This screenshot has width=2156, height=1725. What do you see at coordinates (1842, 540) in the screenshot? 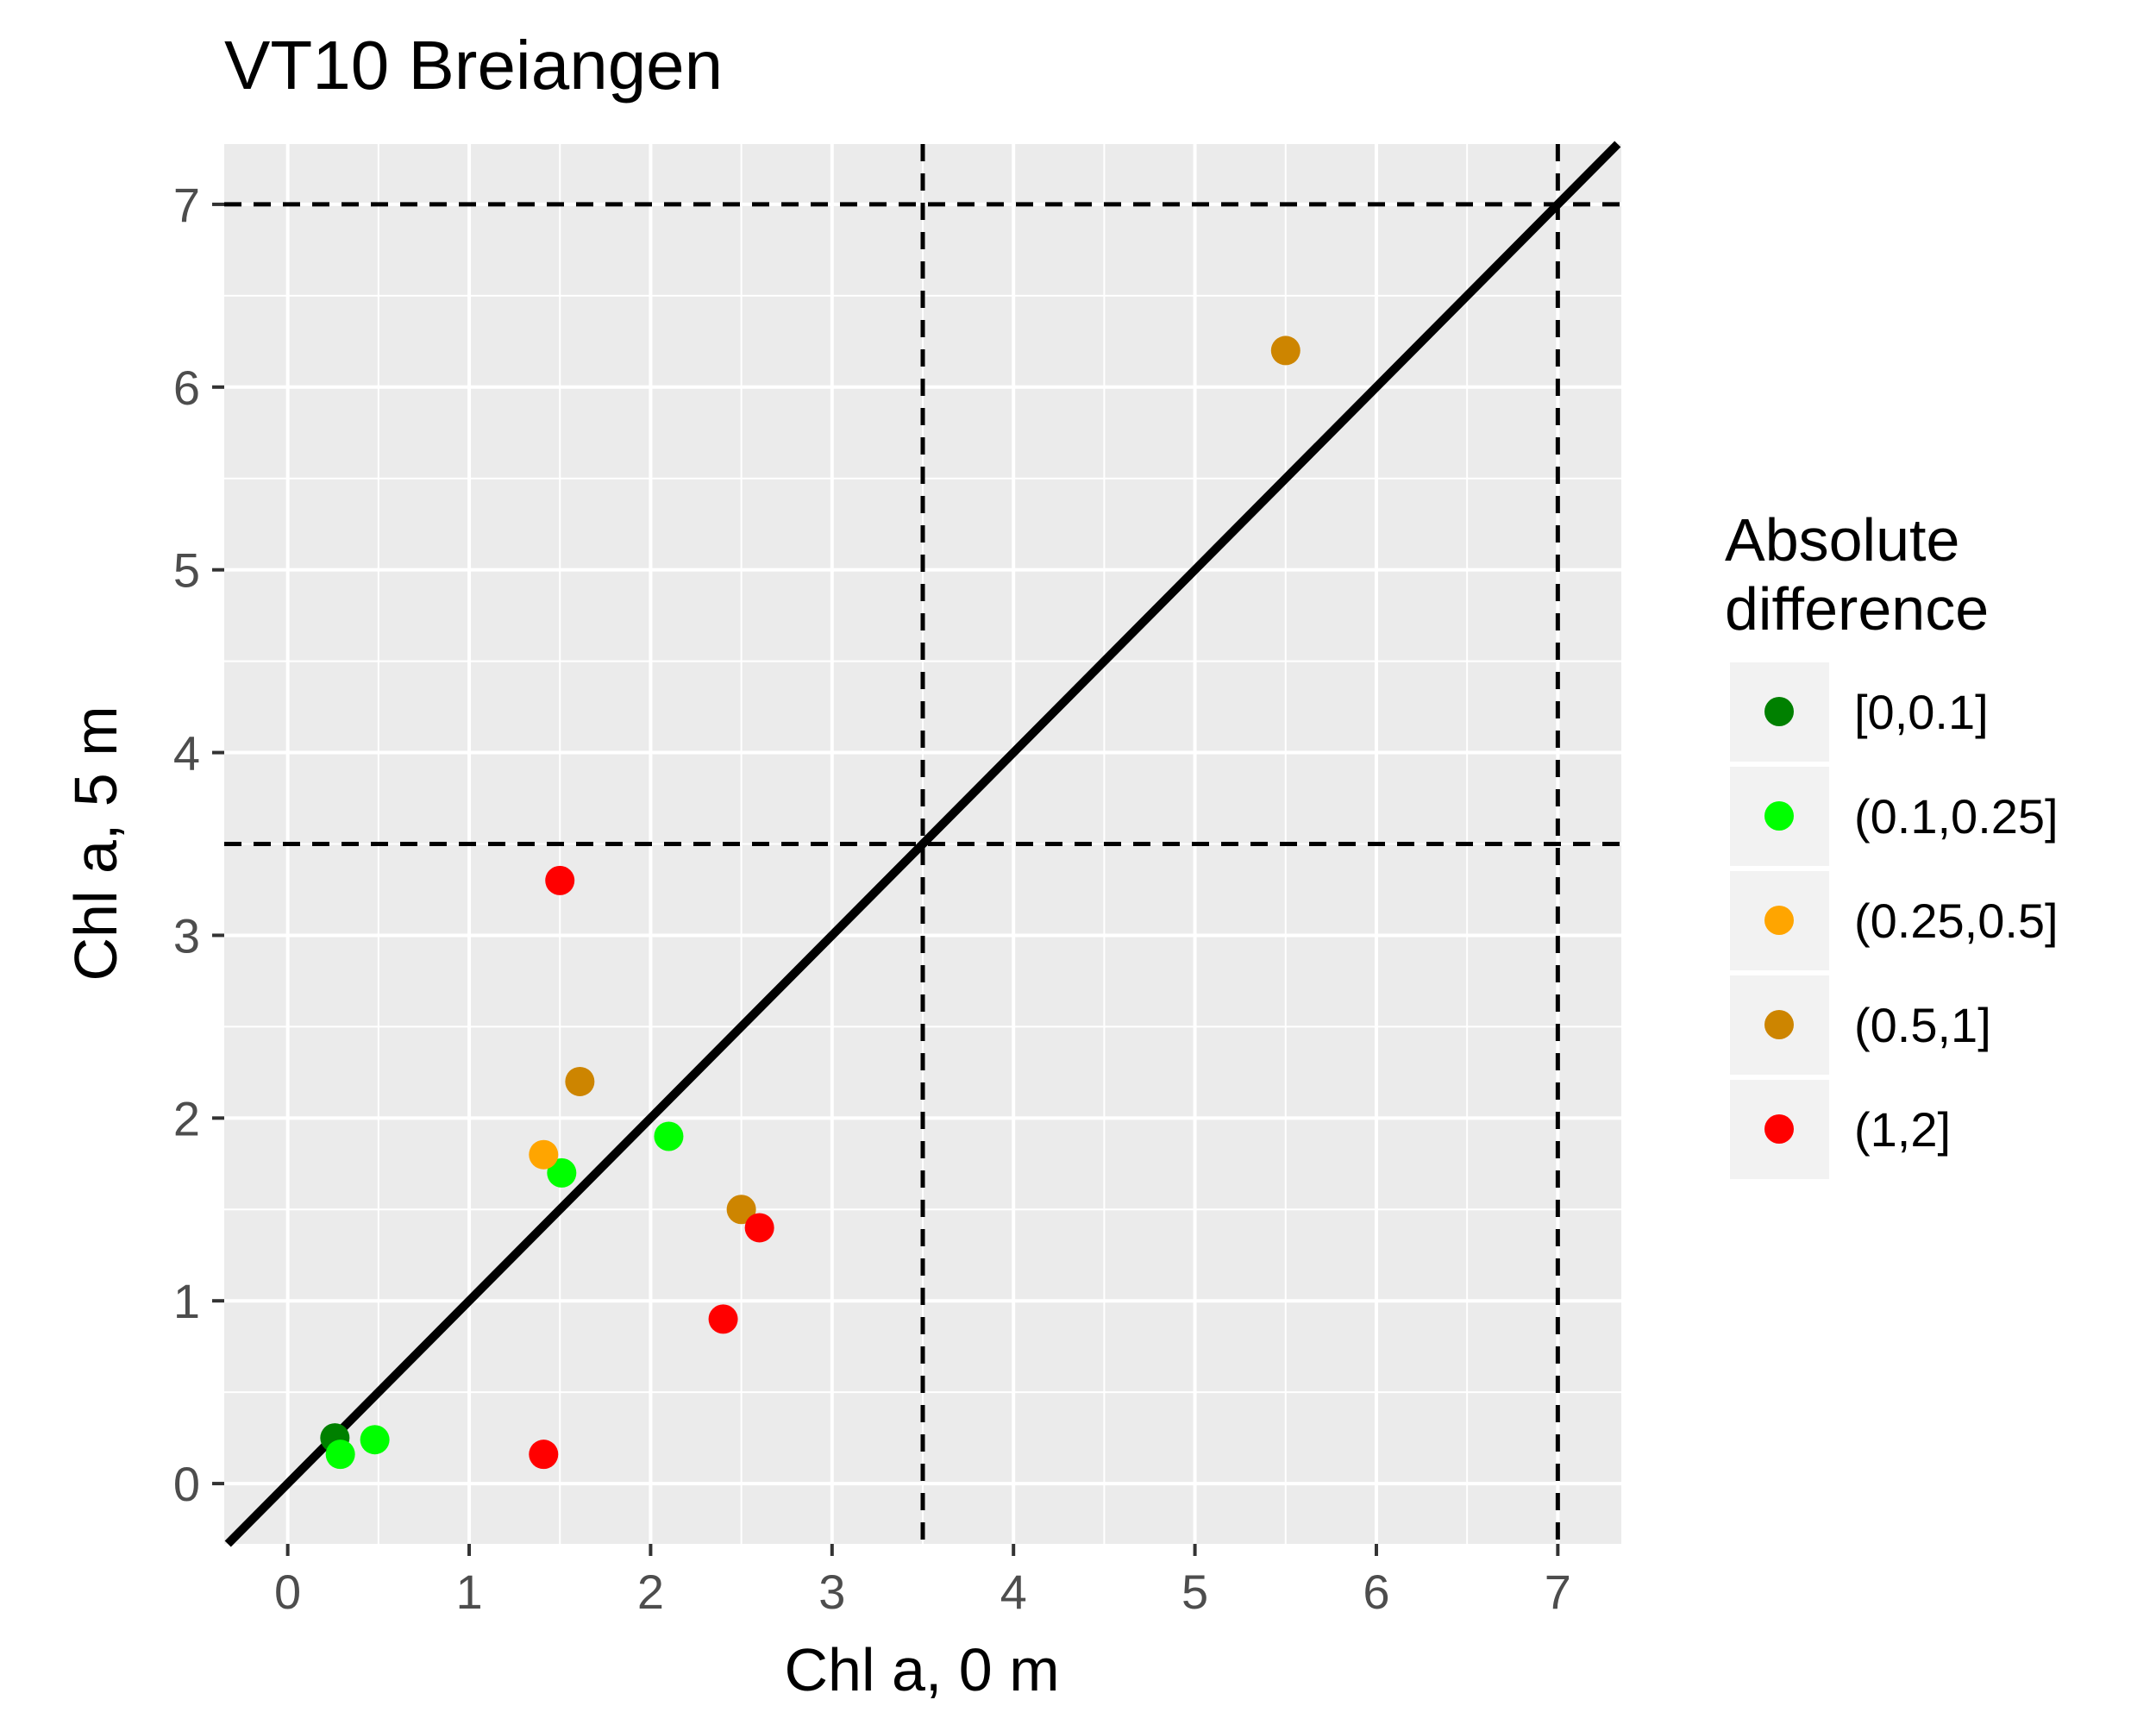
I see `legend-title-line-1: Absolute` at bounding box center [1842, 540].